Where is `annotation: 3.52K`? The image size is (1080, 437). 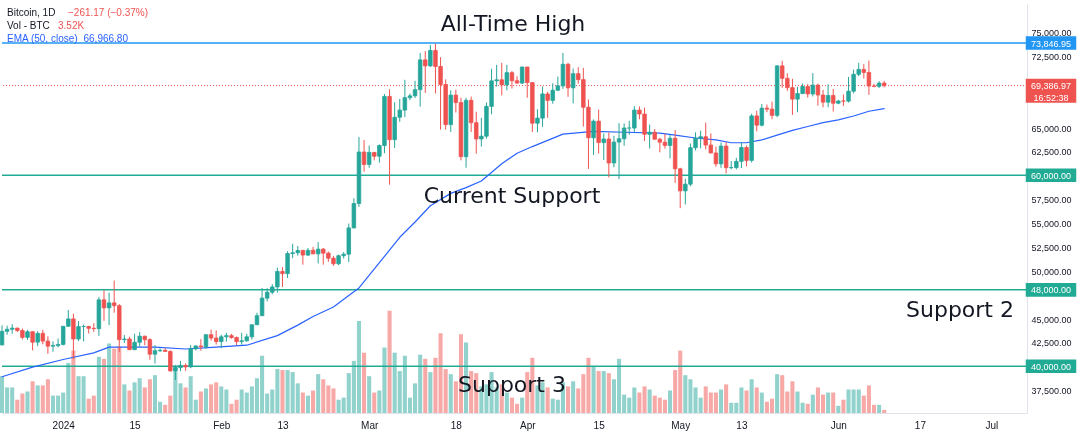
annotation: 3.52K is located at coordinates (71, 25).